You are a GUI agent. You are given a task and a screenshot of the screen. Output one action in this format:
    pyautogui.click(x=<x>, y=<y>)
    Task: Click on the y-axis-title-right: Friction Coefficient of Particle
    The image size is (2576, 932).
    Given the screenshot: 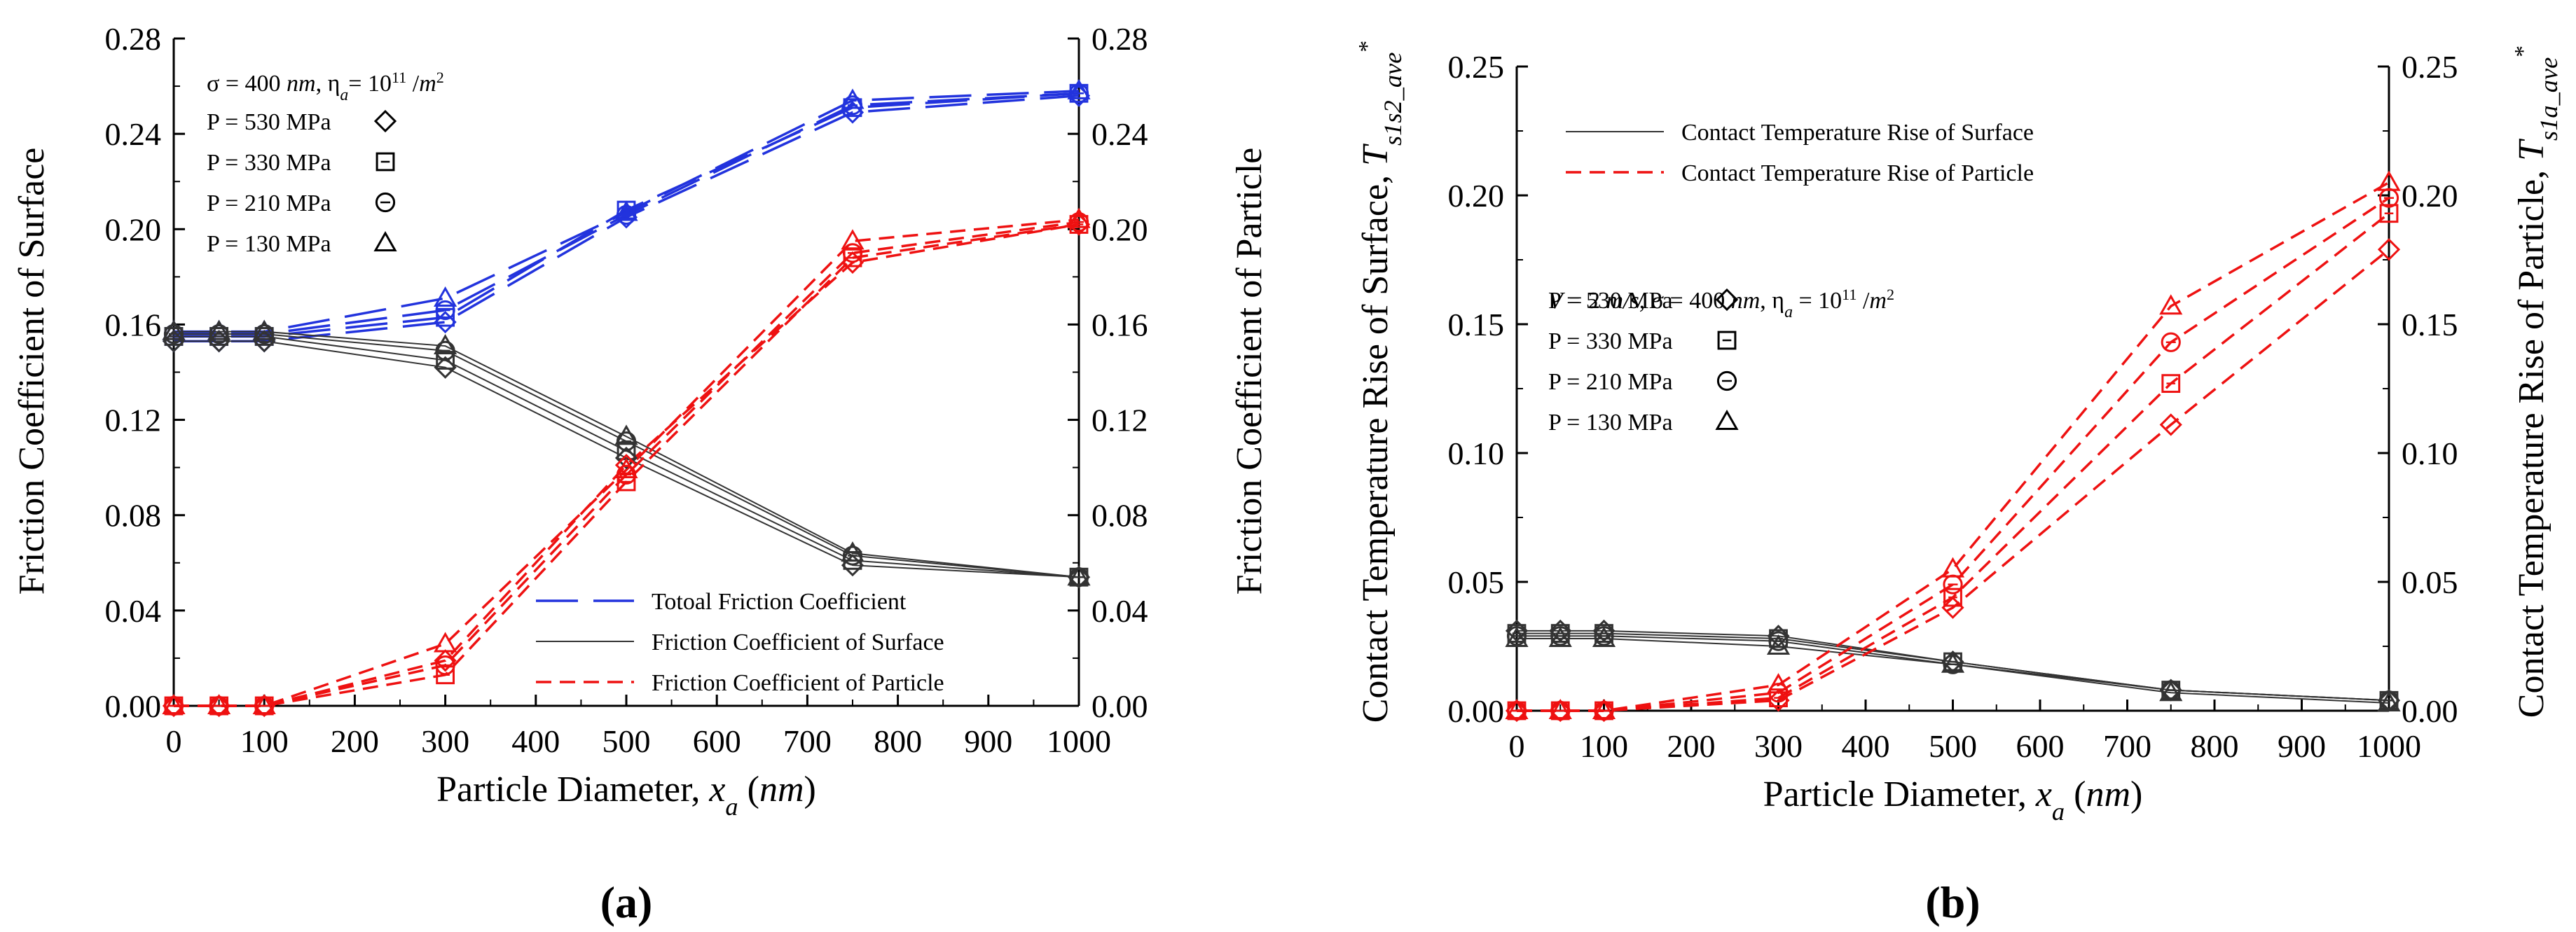 What is the action you would take?
    pyautogui.click(x=1249, y=371)
    